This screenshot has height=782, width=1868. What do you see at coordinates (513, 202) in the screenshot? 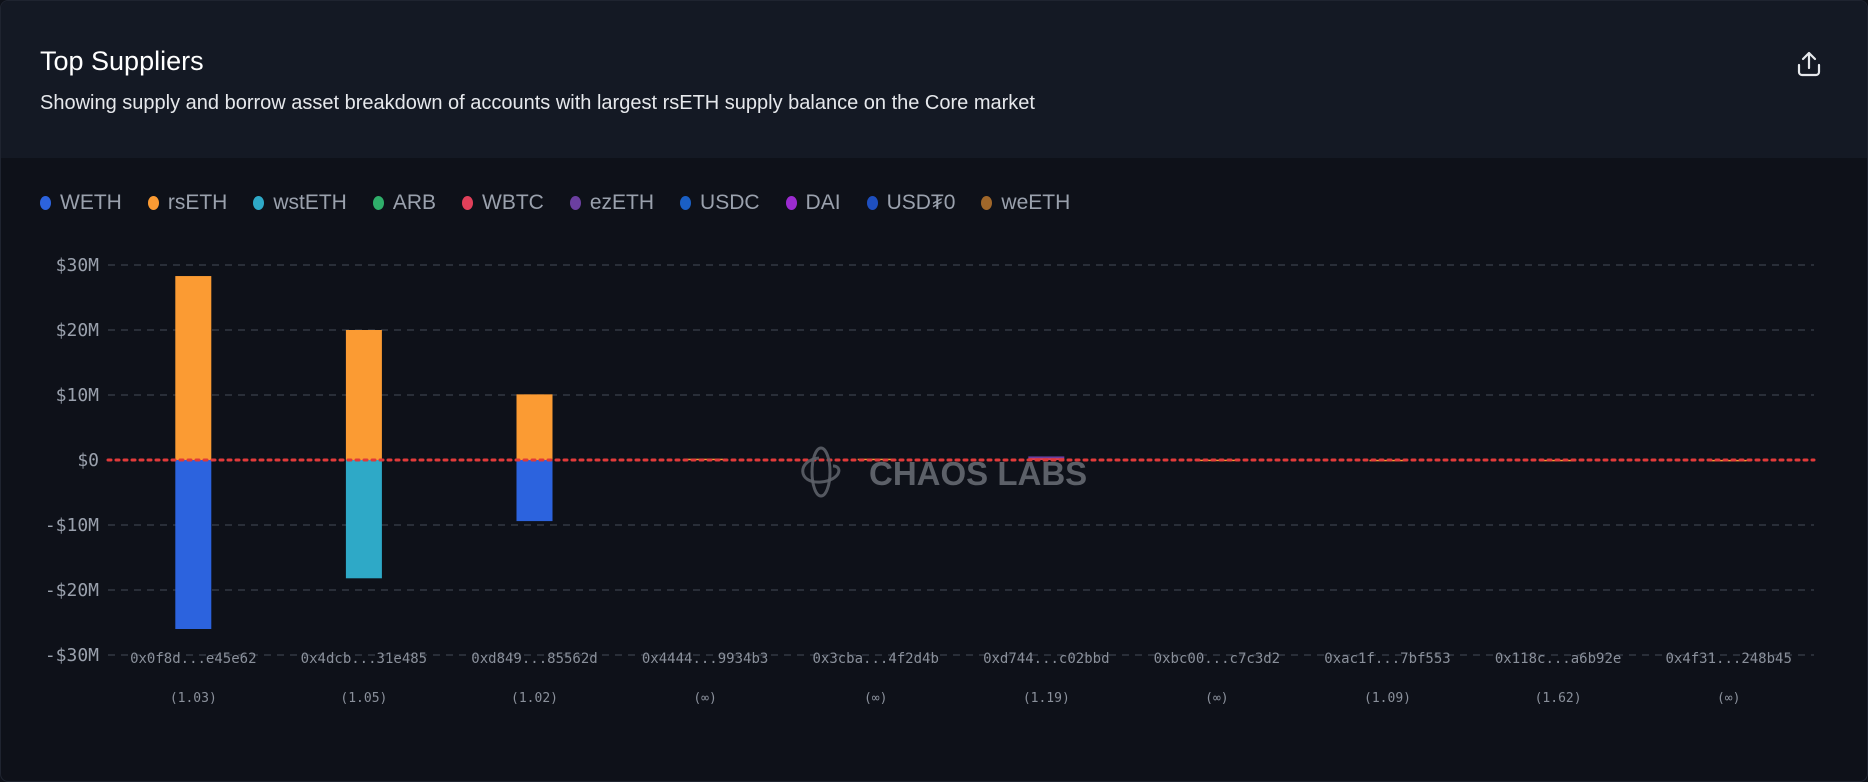
I see `legend-label: WBTC` at bounding box center [513, 202].